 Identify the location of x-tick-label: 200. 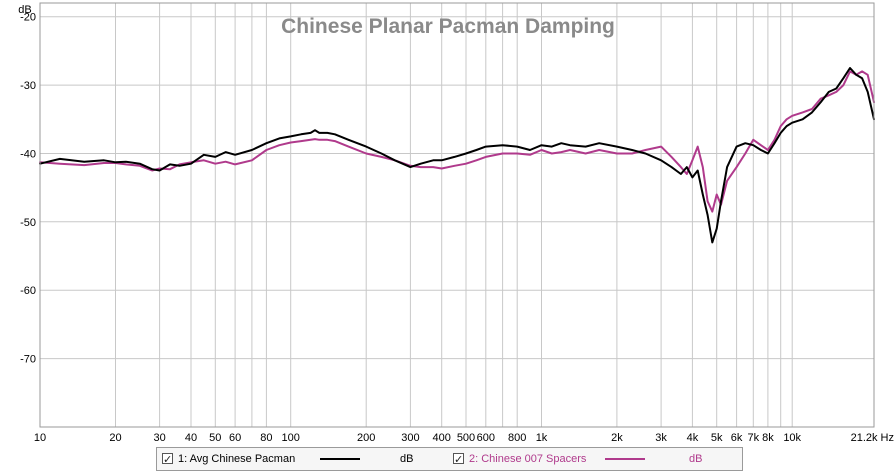
(366, 438).